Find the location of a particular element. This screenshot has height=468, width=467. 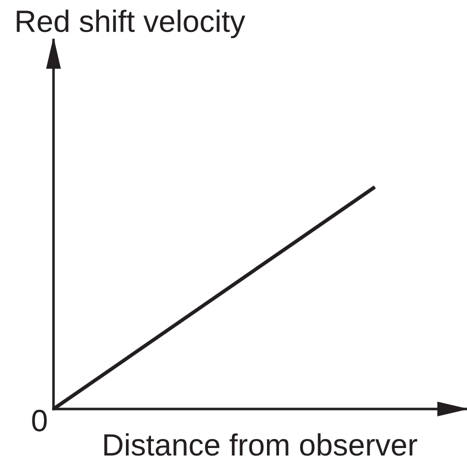

y-axis-title: Red shift velocity is located at coordinates (131, 24).